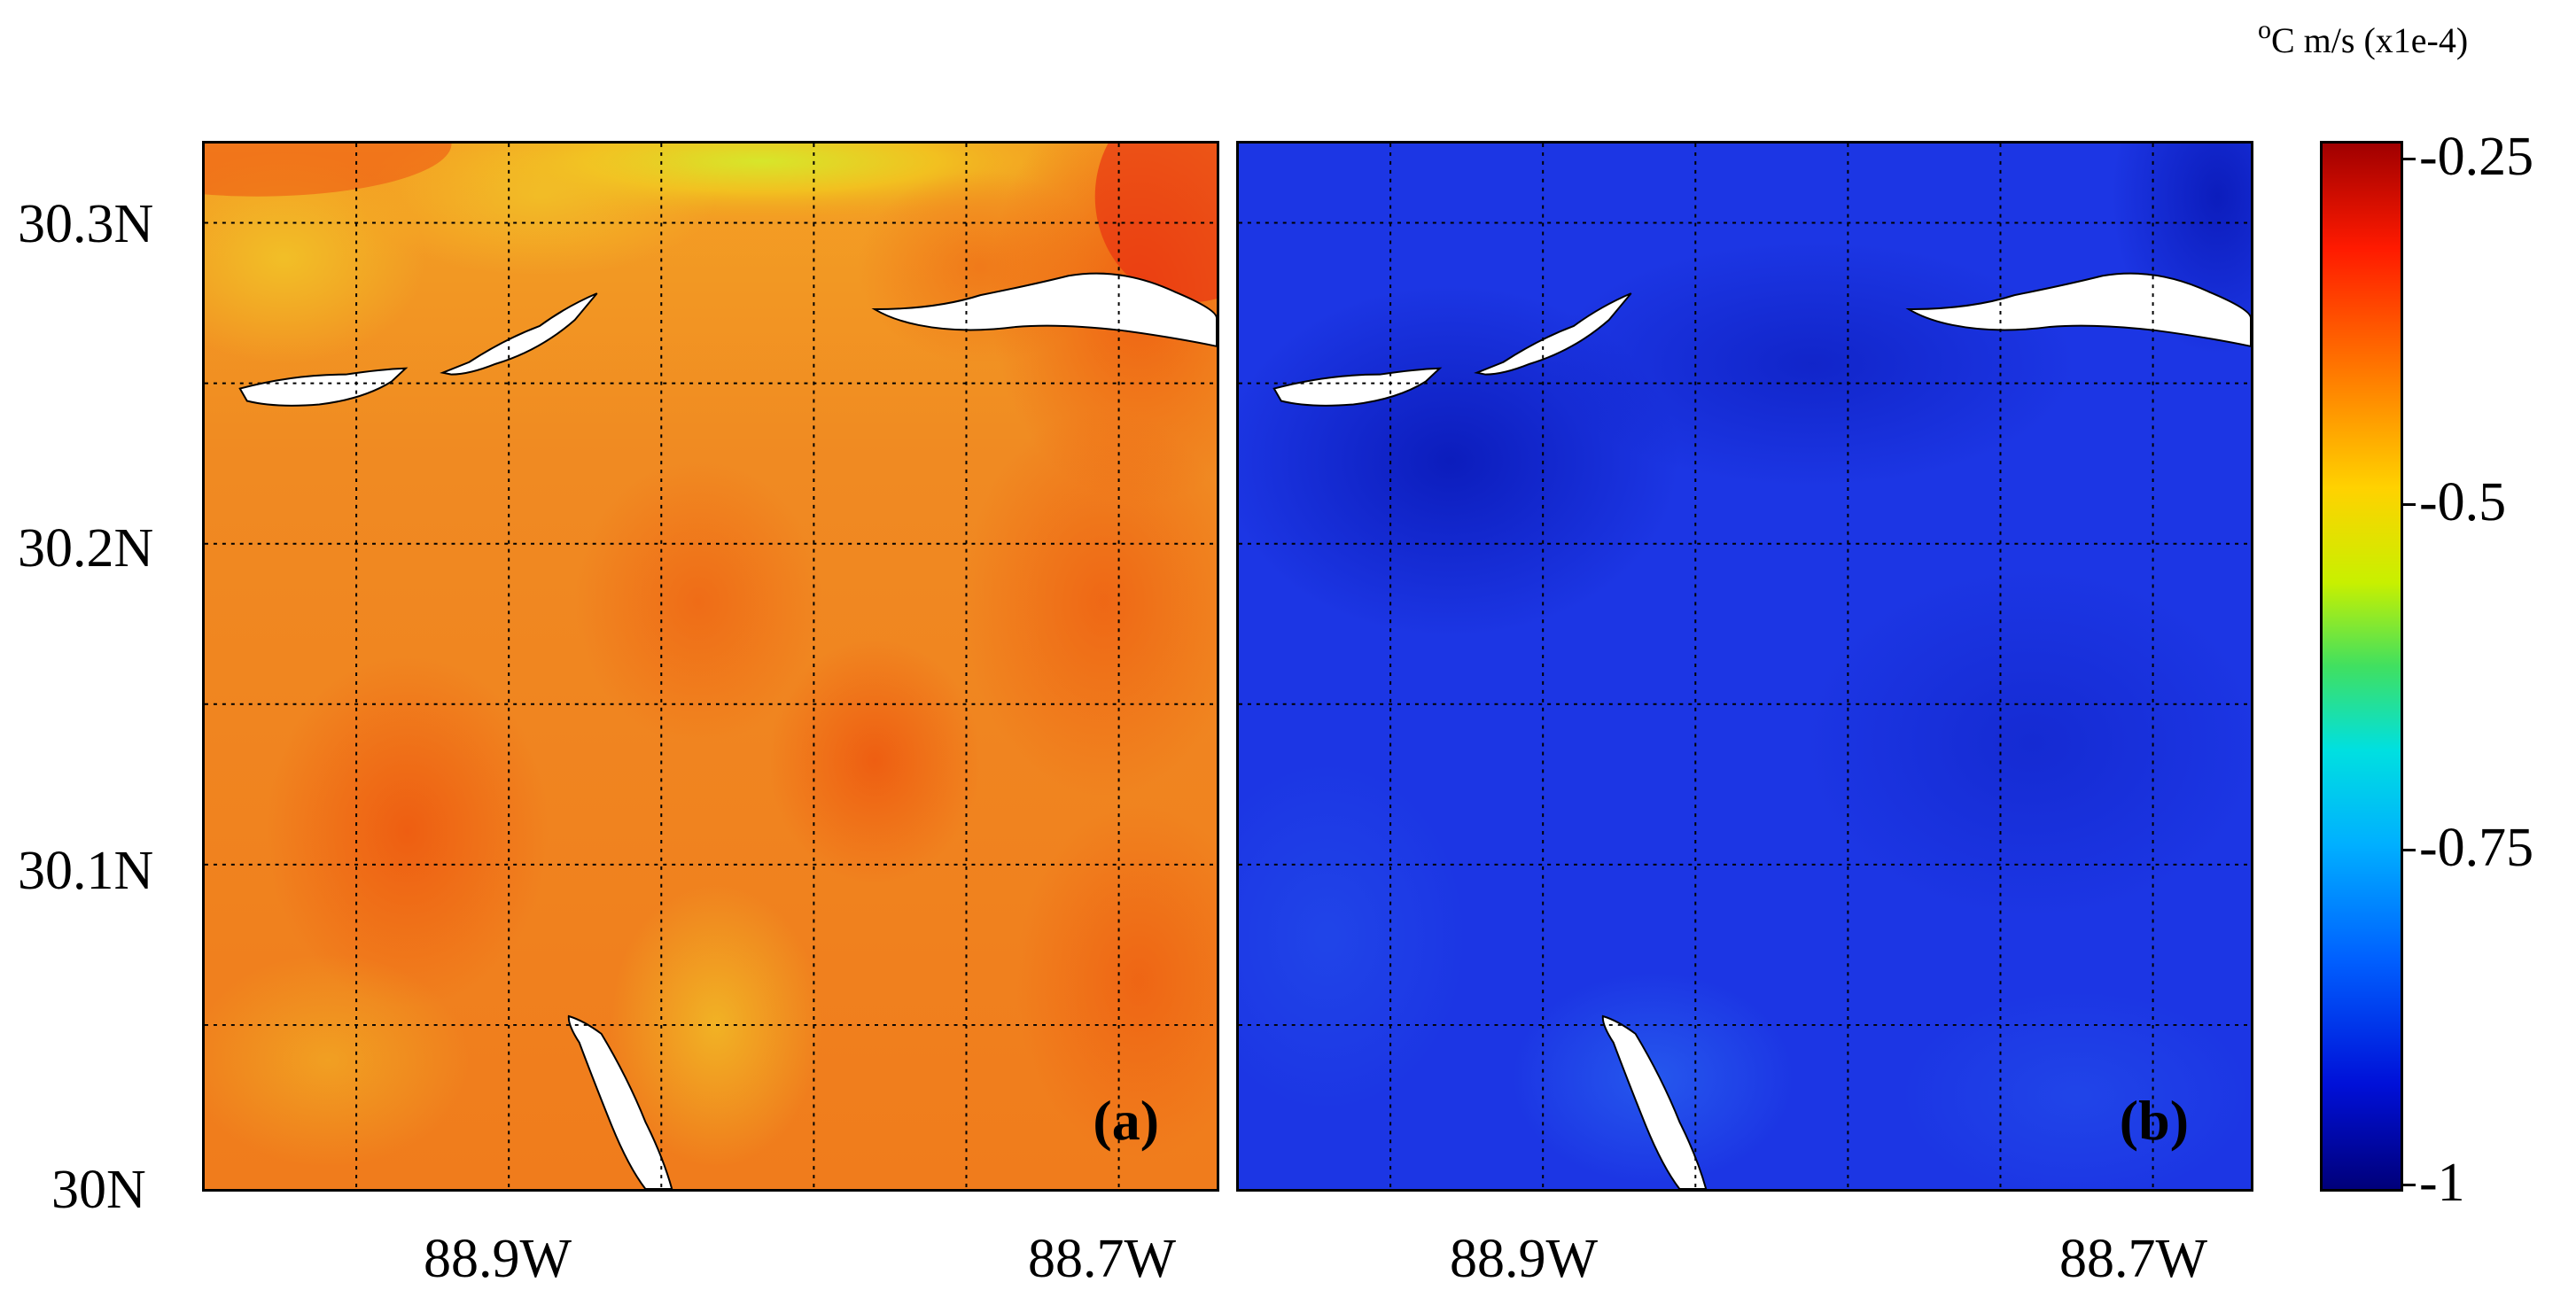 This screenshot has width=2576, height=1313. Describe the element at coordinates (2442, 1183) in the screenshot. I see `colorbar-tick-3: -1` at that location.